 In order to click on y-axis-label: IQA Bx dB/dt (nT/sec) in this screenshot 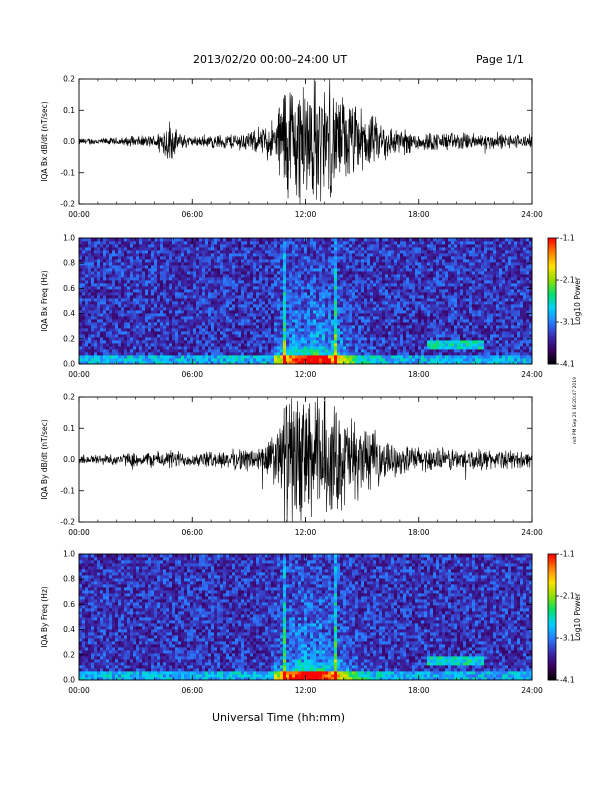, I will do `click(44, 141)`.